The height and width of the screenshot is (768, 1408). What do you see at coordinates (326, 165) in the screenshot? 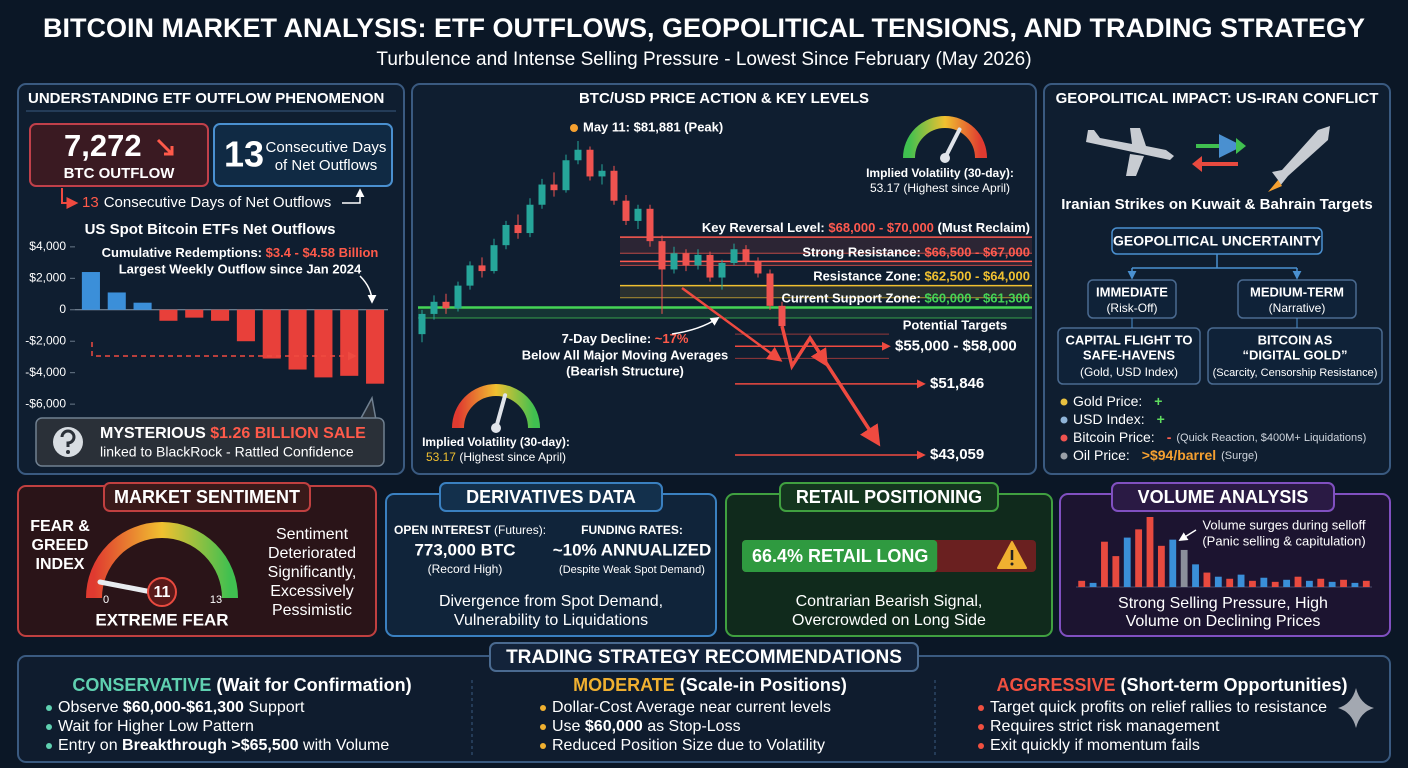
I see `streak-label: of Net Outflows` at bounding box center [326, 165].